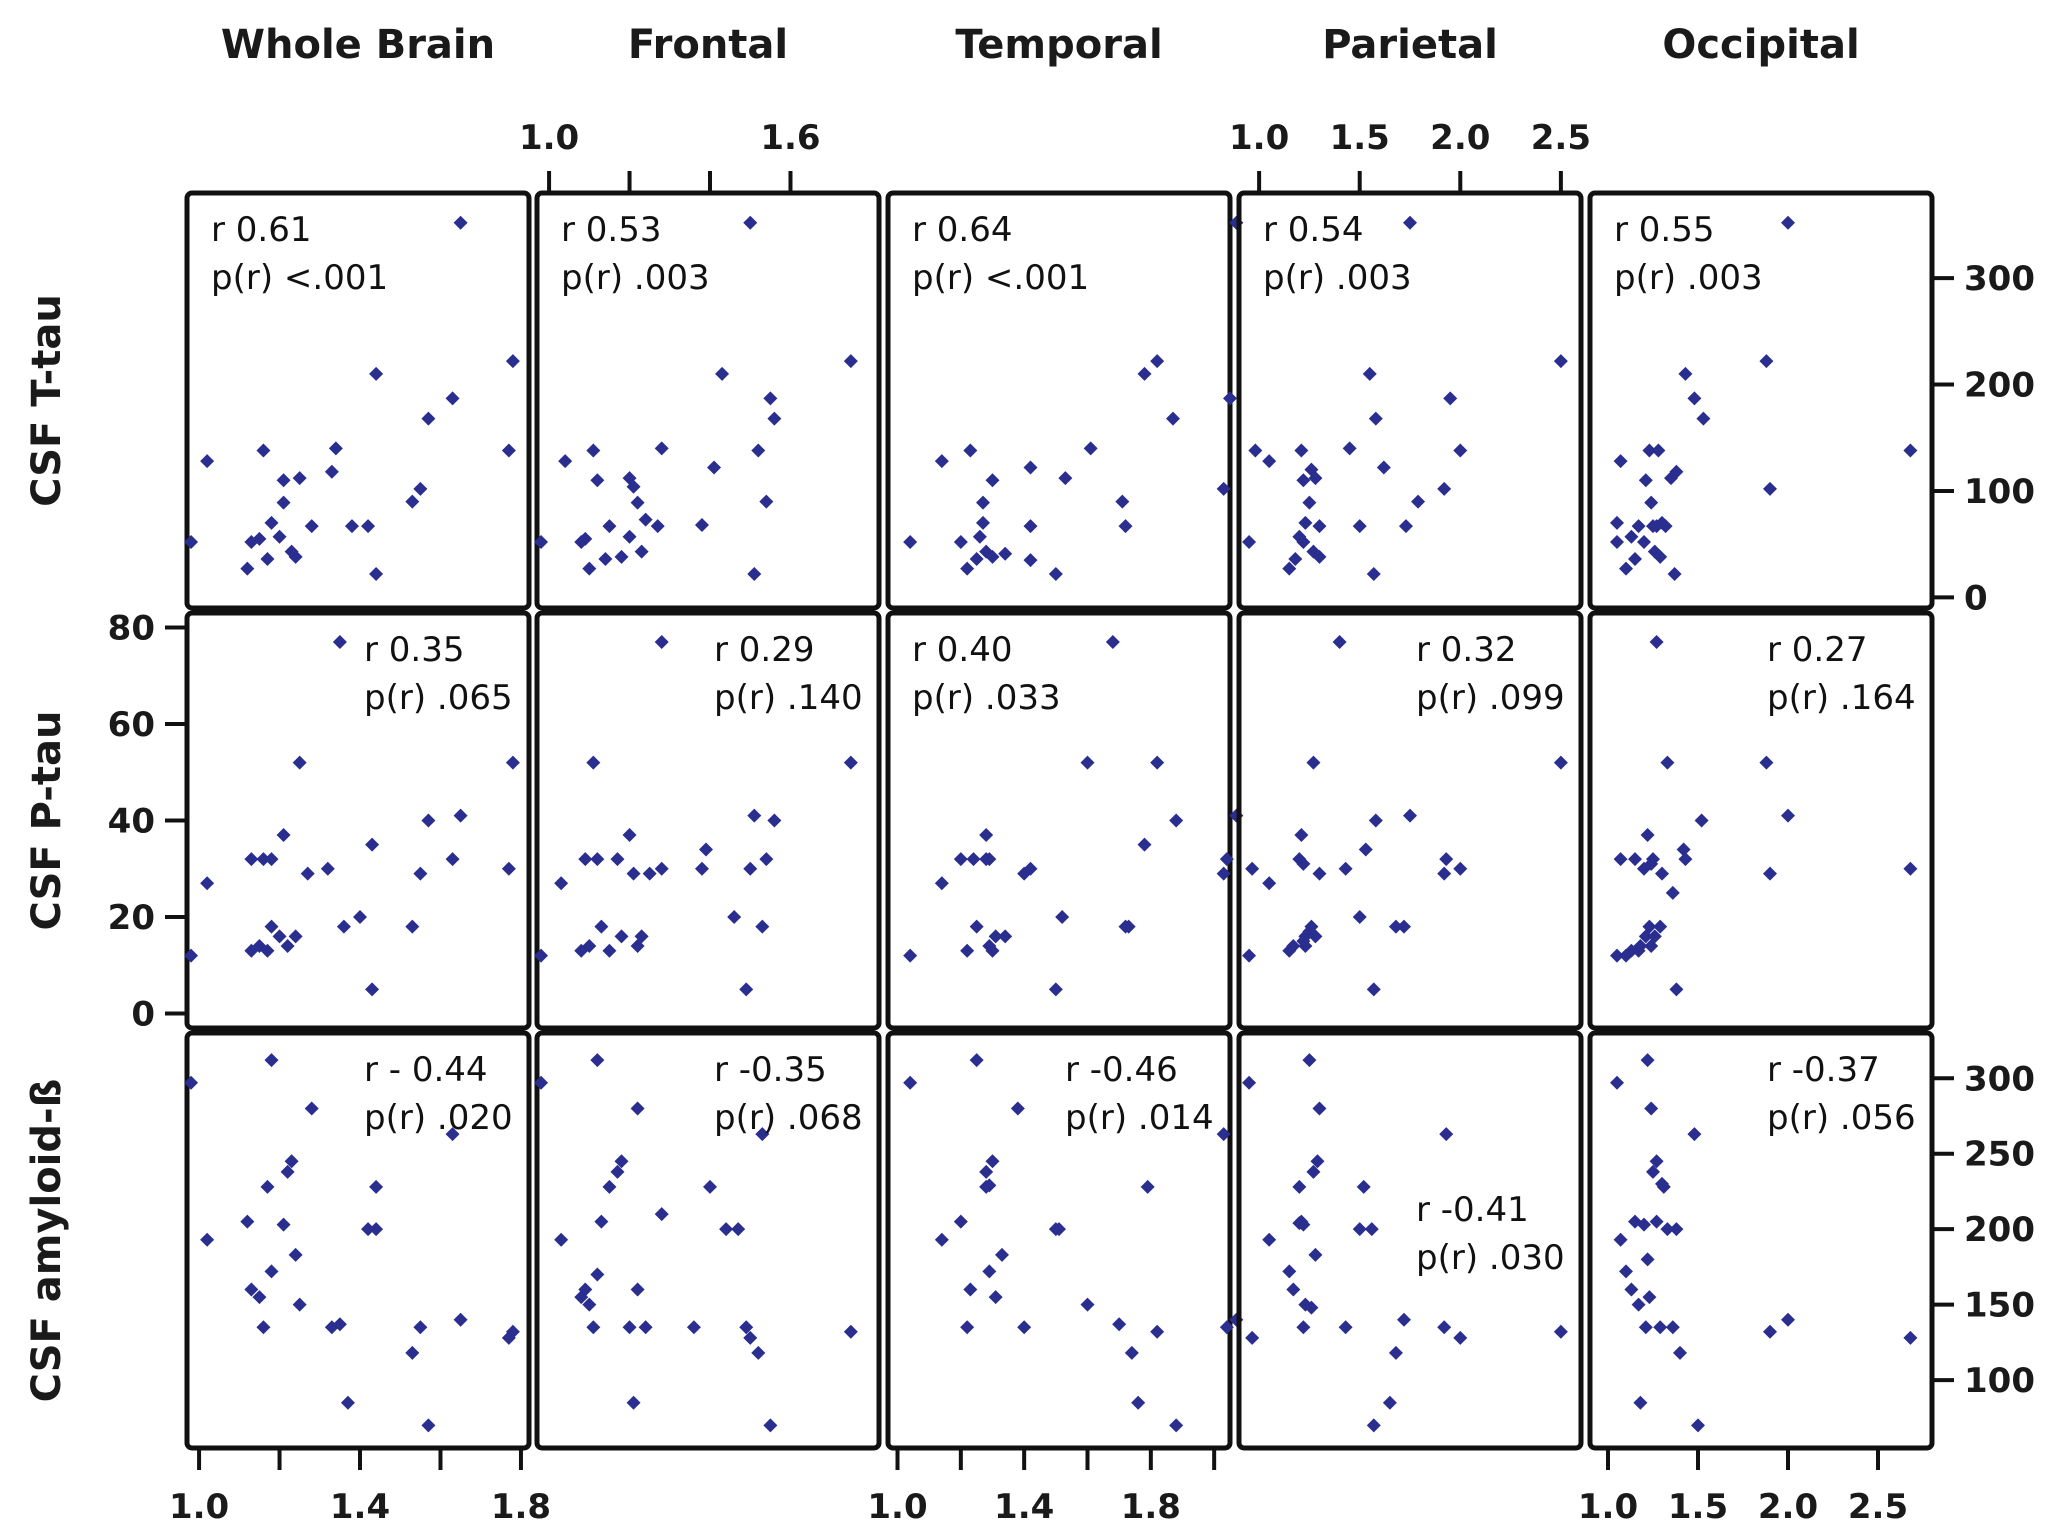  Describe the element at coordinates (549, 138) in the screenshot. I see `x-tick-label: 1.0` at that location.